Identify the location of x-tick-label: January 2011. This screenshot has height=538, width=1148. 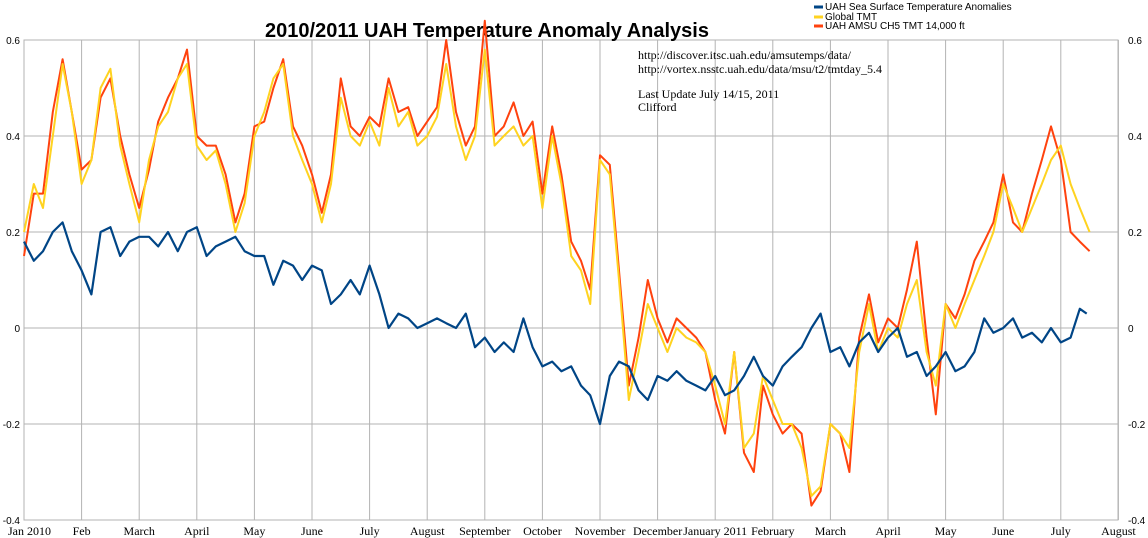
(715, 531).